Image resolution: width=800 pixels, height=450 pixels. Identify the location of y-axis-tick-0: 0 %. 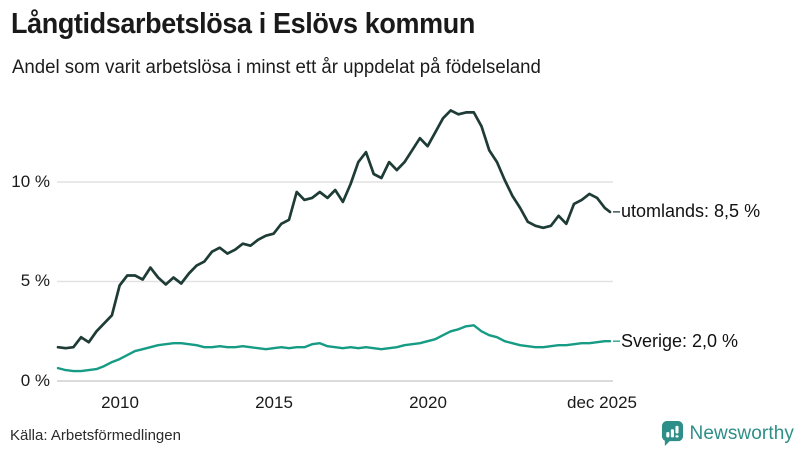
(35, 380).